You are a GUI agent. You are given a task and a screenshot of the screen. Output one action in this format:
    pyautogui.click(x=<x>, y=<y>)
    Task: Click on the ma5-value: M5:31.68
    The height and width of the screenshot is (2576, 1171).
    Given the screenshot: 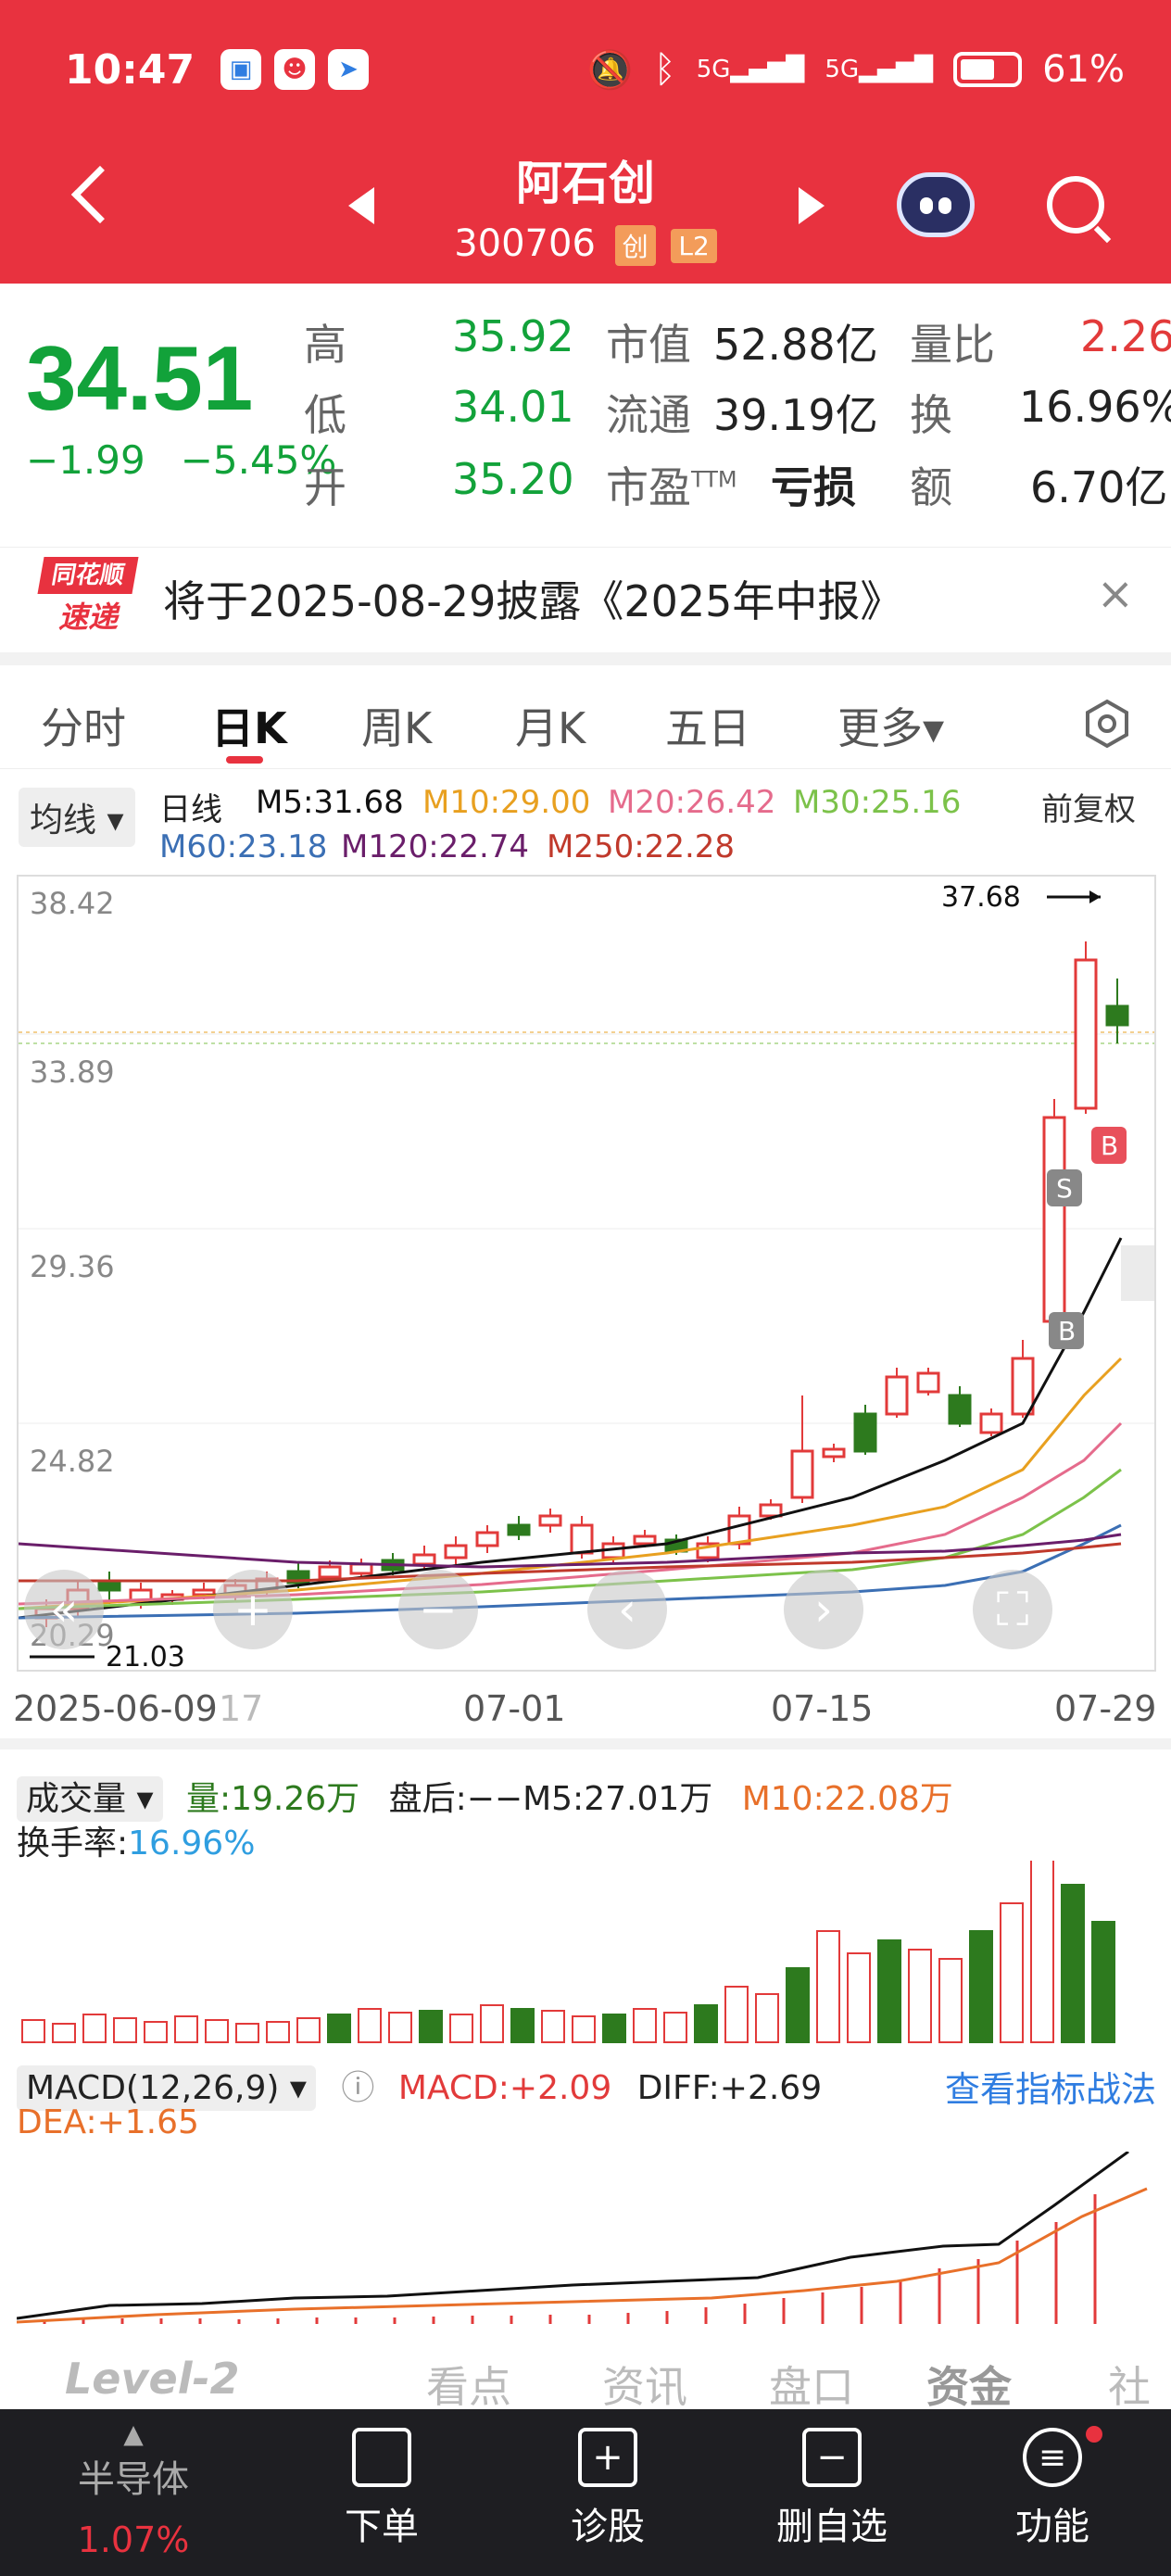 What is the action you would take?
    pyautogui.click(x=330, y=803)
    